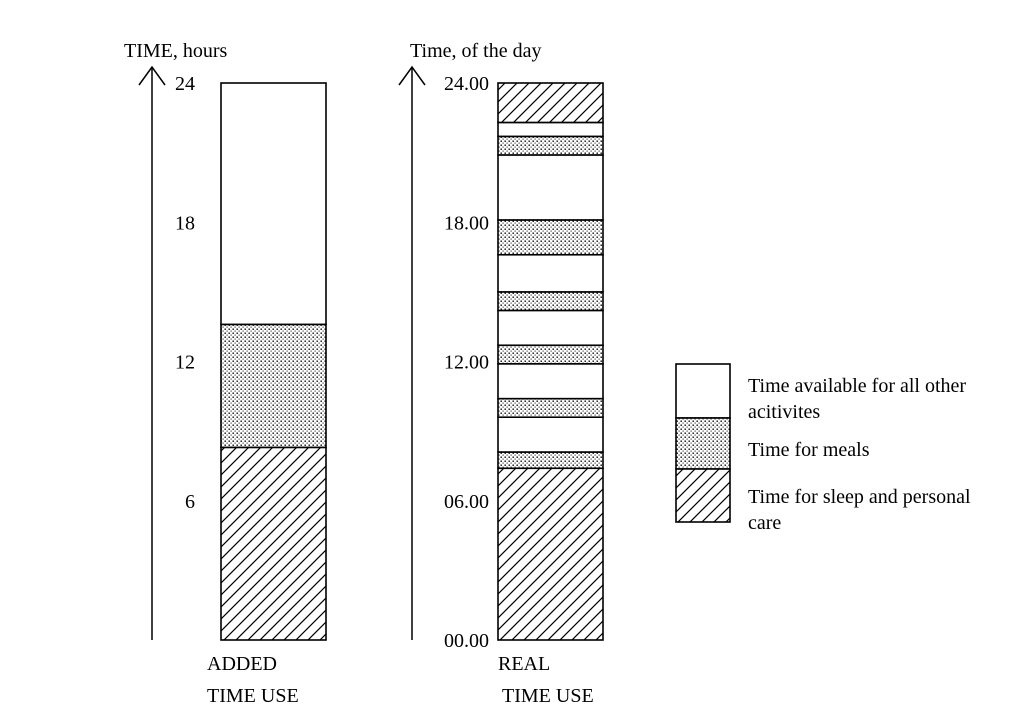 This screenshot has width=1036, height=710. I want to click on added-segment-other, so click(273, 204).